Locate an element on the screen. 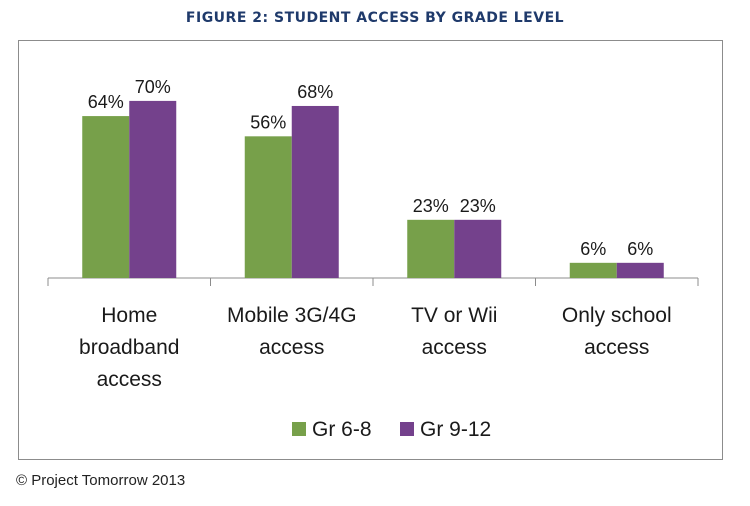 The width and height of the screenshot is (750, 506). legend-label: Gr 9-12 is located at coordinates (455, 429).